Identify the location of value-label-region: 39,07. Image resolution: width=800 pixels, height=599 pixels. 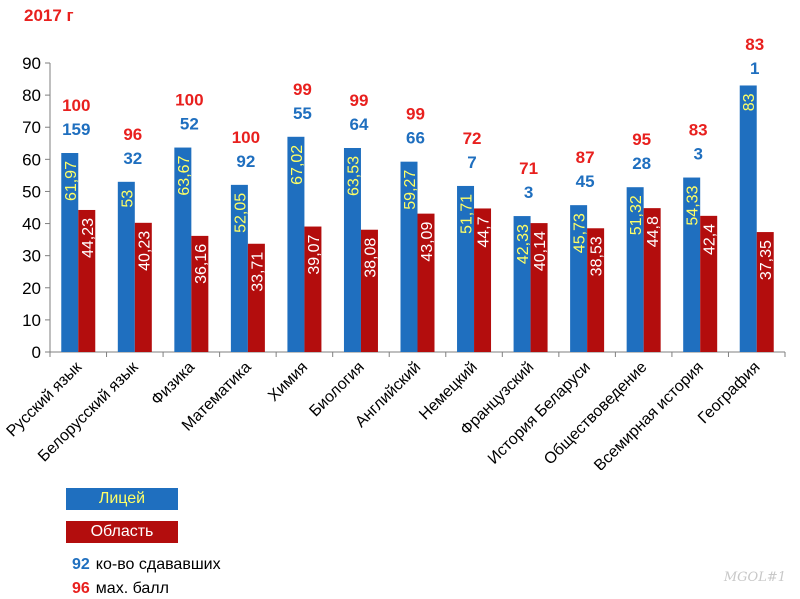
(314, 254).